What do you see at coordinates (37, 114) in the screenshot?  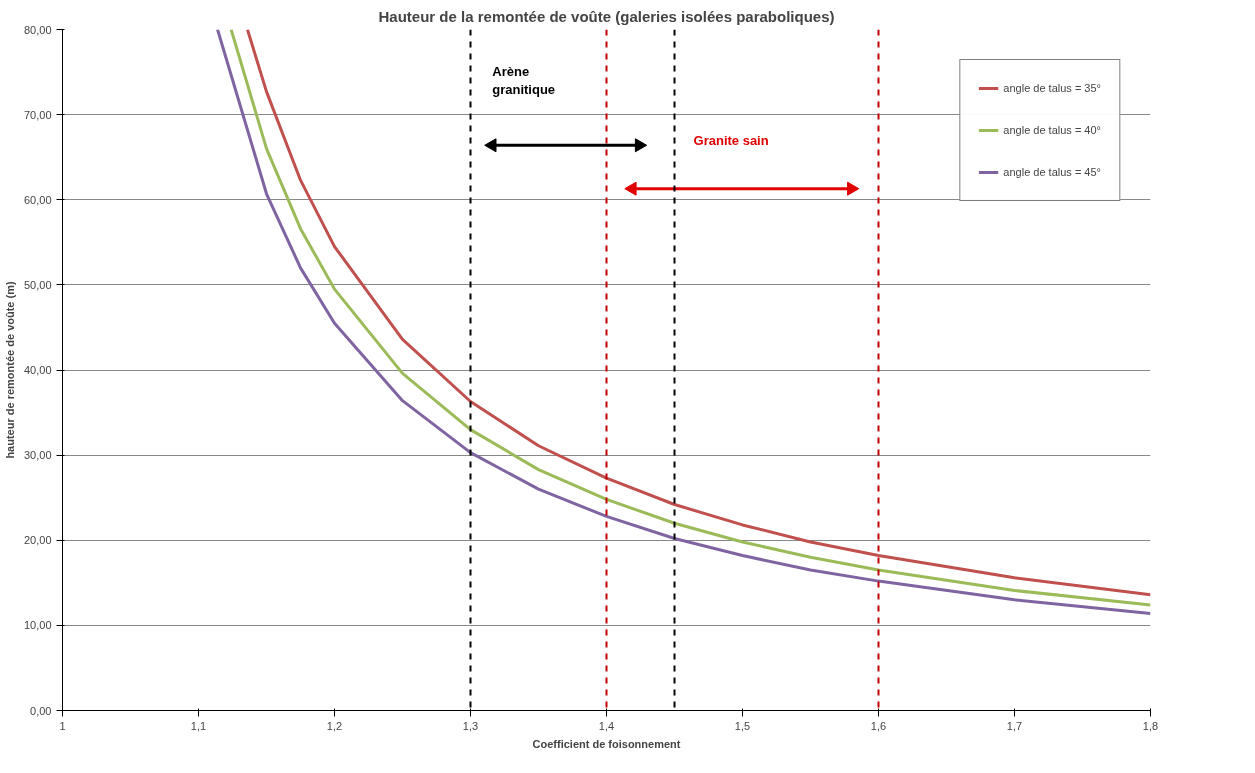 I see `y-tick-label: 70,00` at bounding box center [37, 114].